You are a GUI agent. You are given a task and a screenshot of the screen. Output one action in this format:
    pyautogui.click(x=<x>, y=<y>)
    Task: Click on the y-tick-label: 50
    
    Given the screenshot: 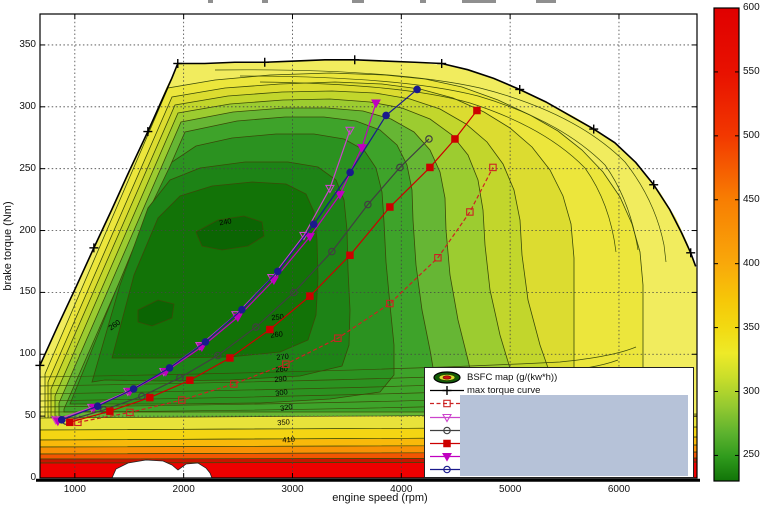 What is the action you would take?
    pyautogui.click(x=30, y=416)
    